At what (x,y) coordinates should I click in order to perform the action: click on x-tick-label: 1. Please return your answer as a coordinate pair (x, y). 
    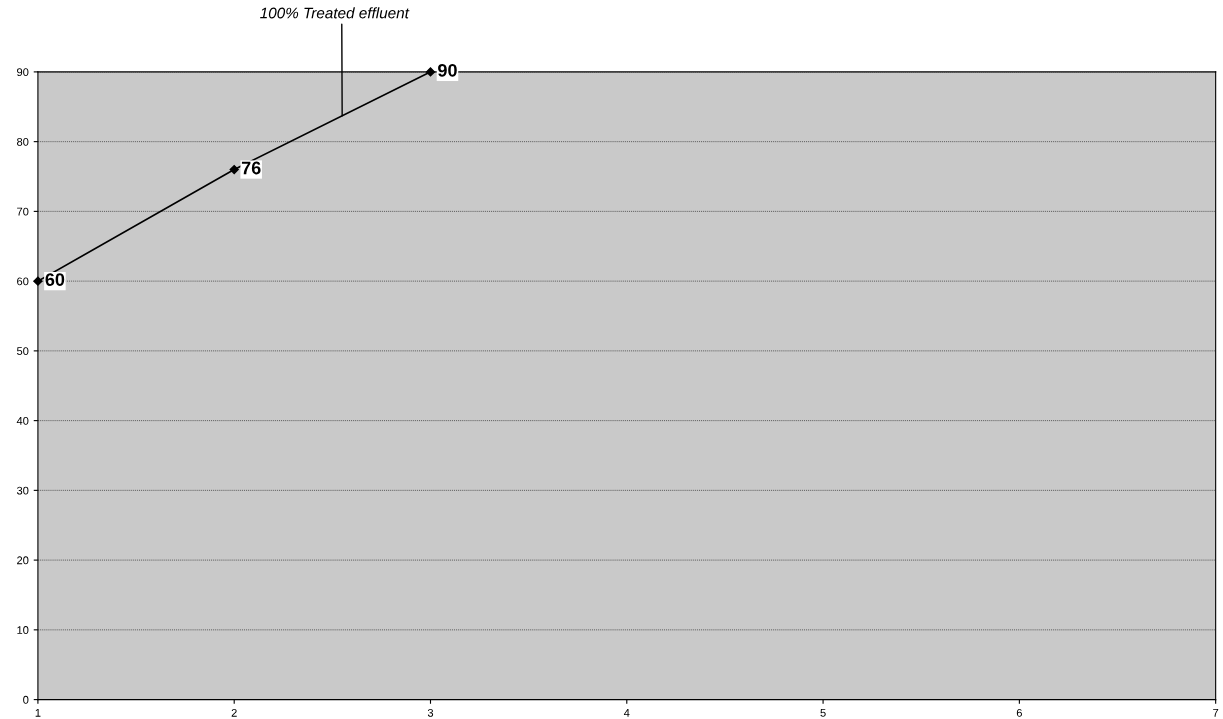
    Looking at the image, I should click on (38, 713).